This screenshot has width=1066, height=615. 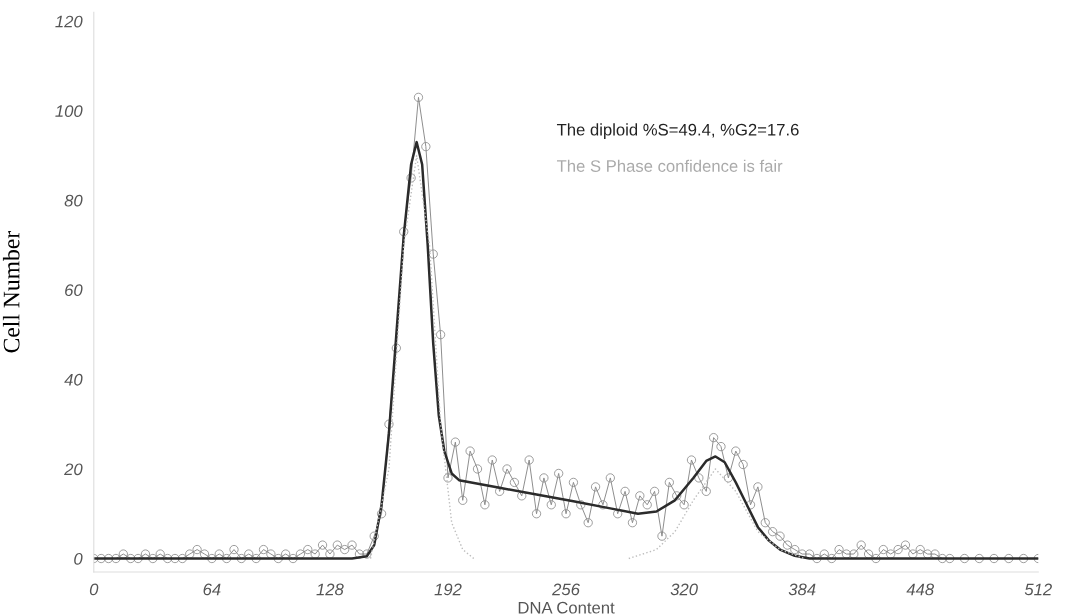 I want to click on x-tick-label: 256, so click(x=566, y=589).